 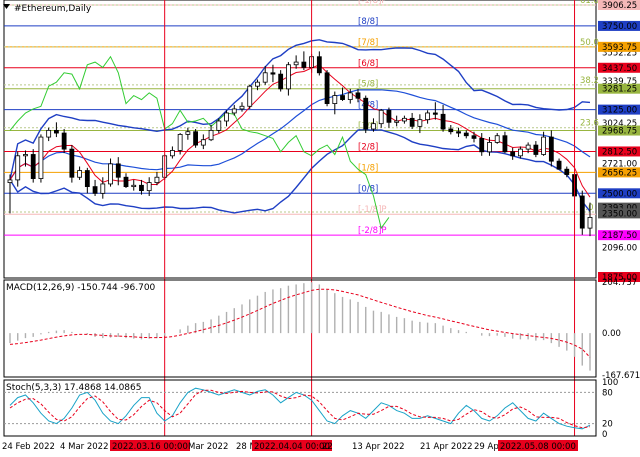 What do you see at coordinates (611, 334) in the screenshot?
I see `macd-axis-tick: 0.00` at bounding box center [611, 334].